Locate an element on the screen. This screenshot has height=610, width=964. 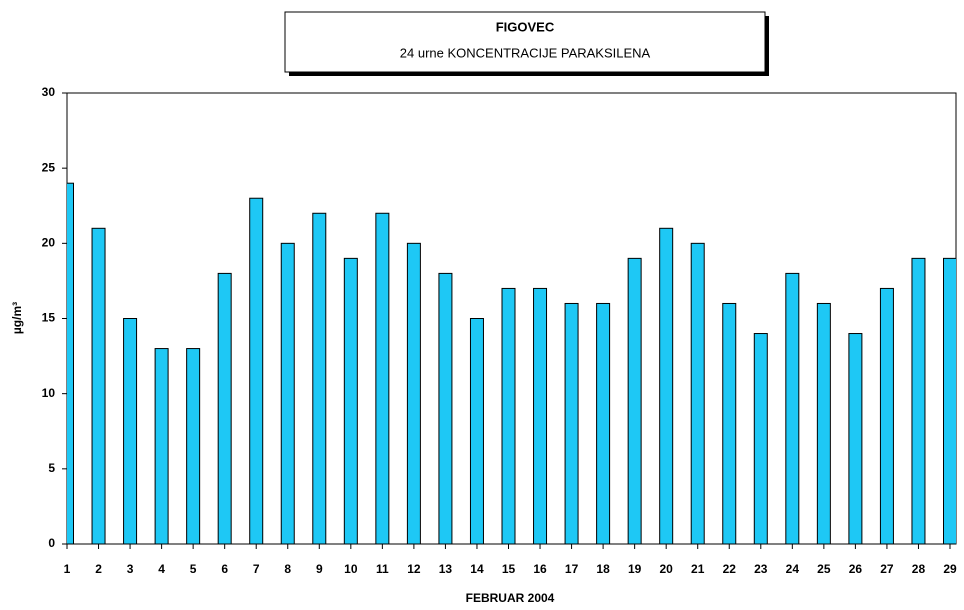
x-tick-label: 21 is located at coordinates (698, 569).